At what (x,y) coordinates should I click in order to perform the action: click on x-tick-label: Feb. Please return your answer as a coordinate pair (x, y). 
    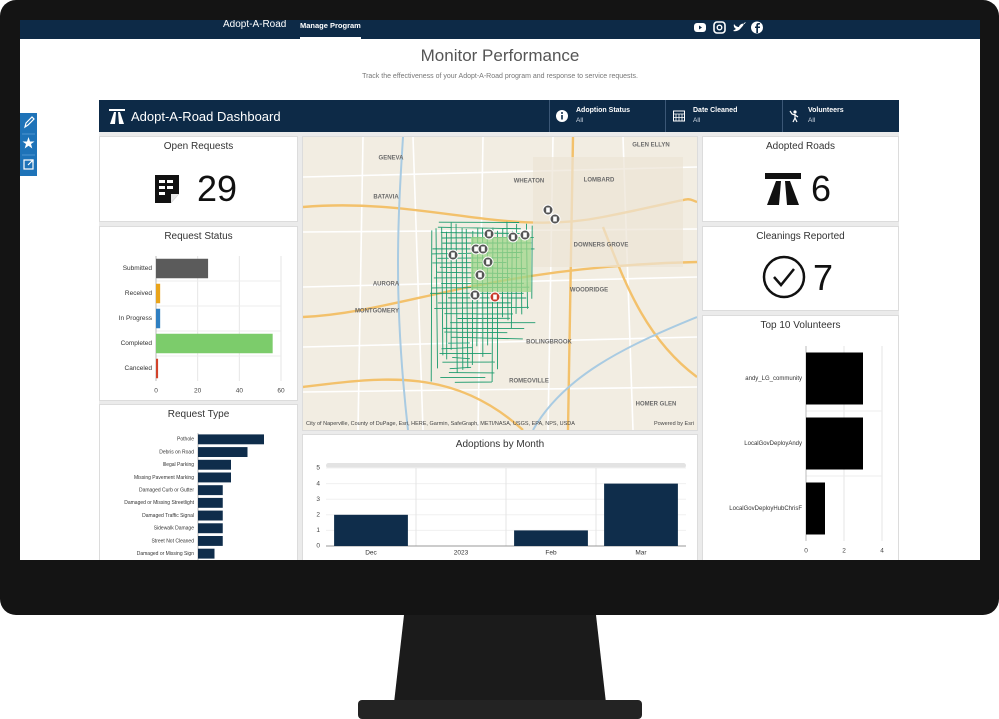
    Looking at the image, I should click on (551, 553).